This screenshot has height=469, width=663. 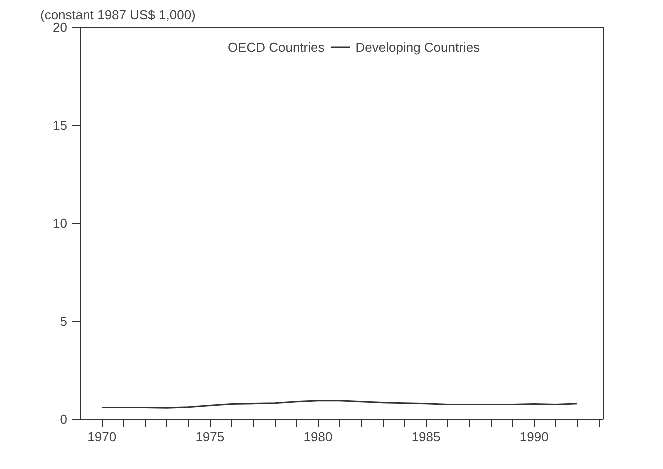 I want to click on x-tick-label: 1970, so click(x=102, y=437).